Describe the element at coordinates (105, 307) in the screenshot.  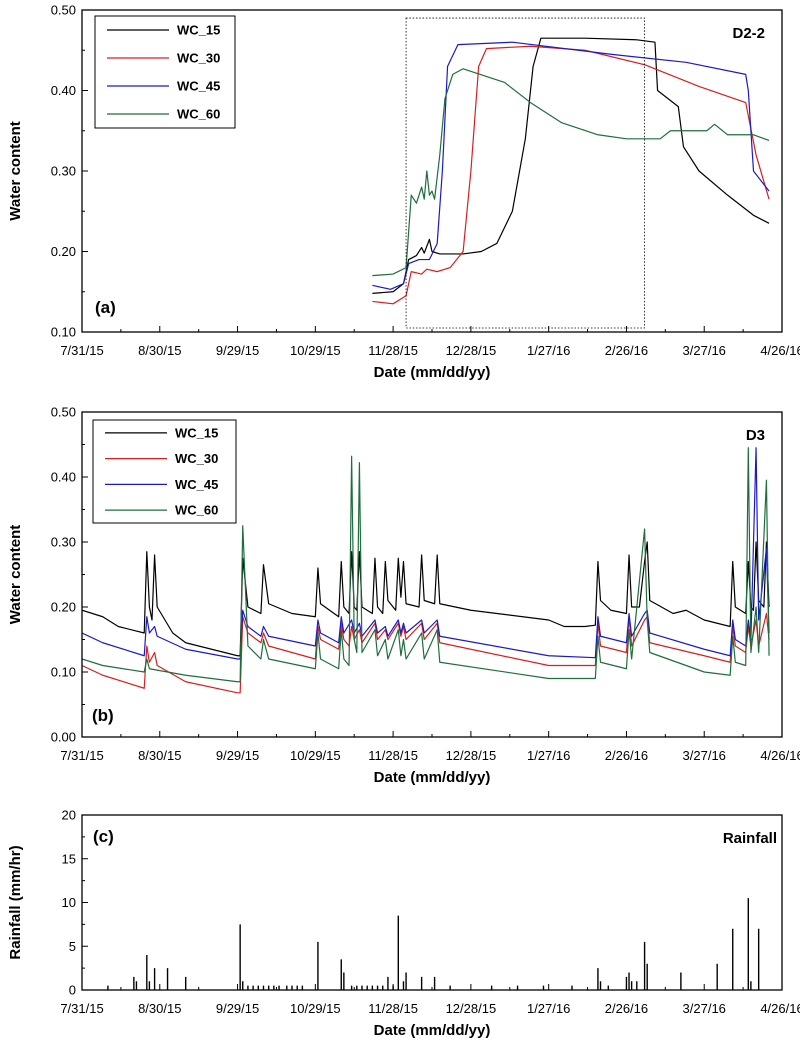
I see `panel-tag: (a)` at that location.